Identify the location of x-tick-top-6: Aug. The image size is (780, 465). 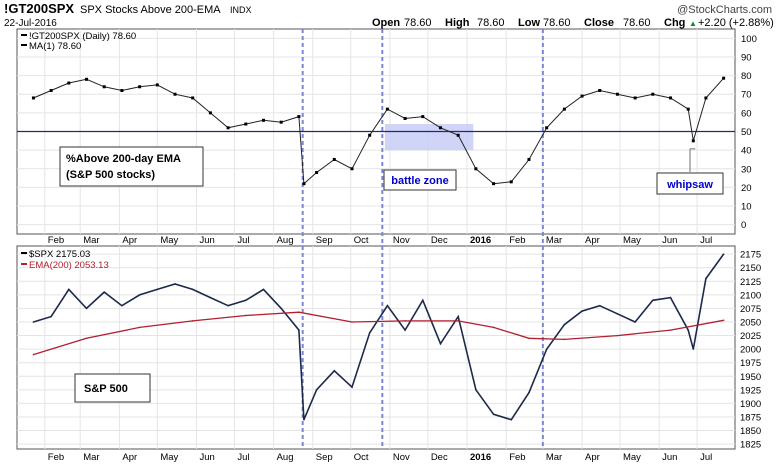
(285, 240).